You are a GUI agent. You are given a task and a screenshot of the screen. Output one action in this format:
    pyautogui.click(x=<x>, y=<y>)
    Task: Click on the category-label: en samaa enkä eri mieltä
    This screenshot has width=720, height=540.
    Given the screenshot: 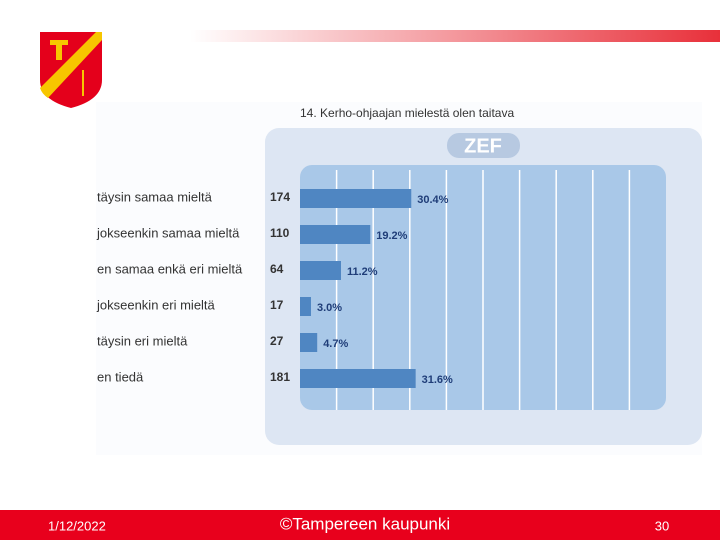 What is the action you would take?
    pyautogui.click(x=170, y=268)
    